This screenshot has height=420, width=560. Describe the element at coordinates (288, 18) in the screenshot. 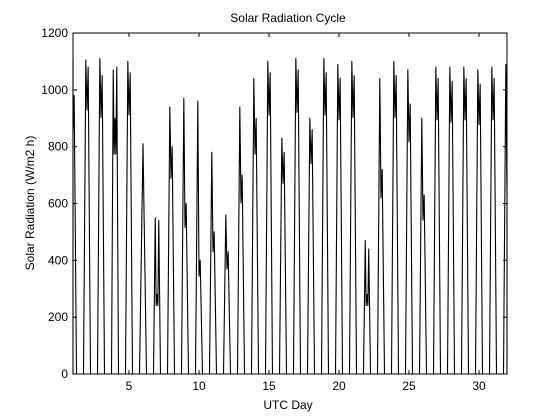

I see `chart-title: Solar Radiation Cycle` at that location.